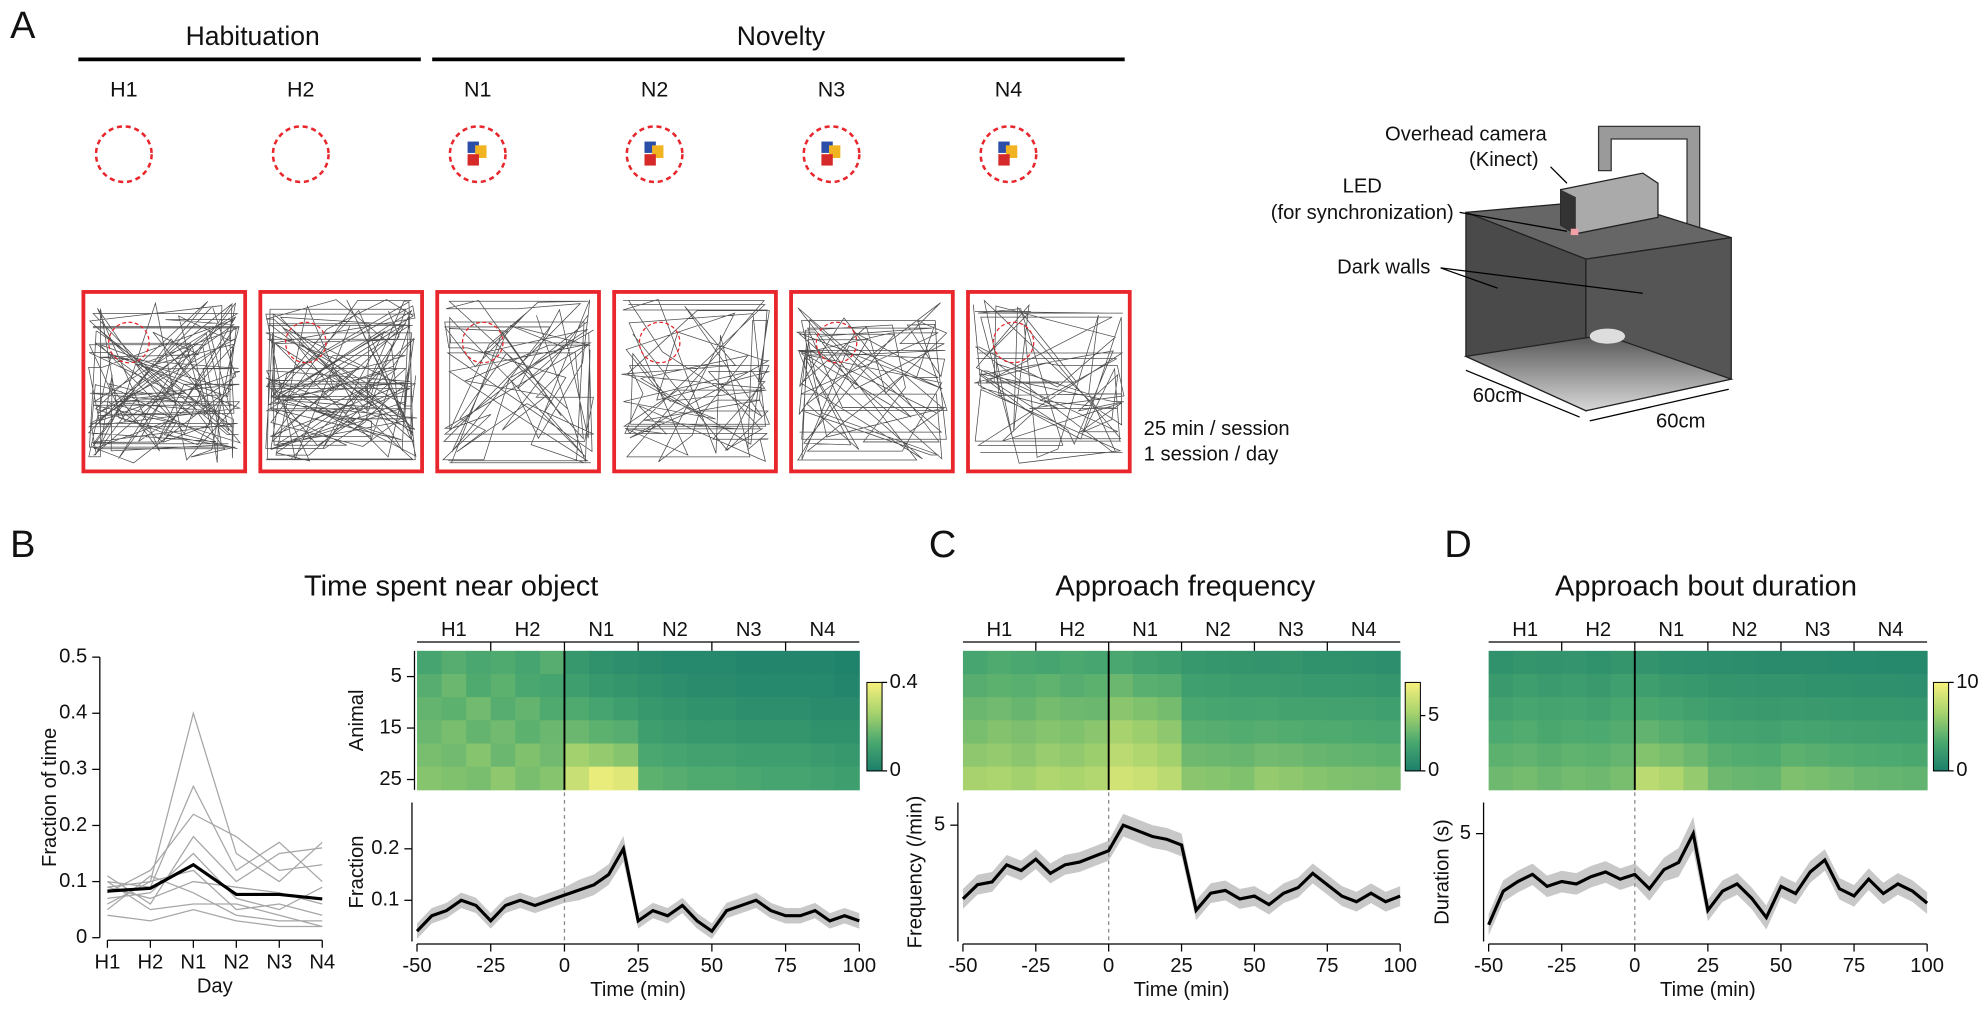 This screenshot has height=1011, width=1984. What do you see at coordinates (1433, 770) in the screenshot?
I see `colorbar-tick-label: 0` at bounding box center [1433, 770].